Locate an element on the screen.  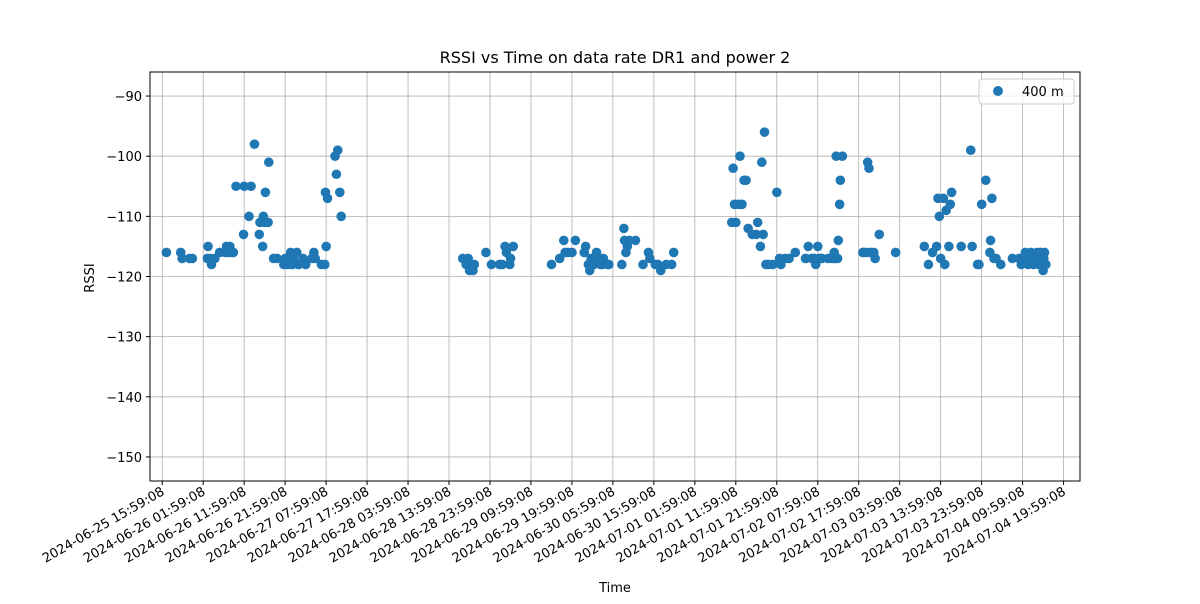
y-tick-label: −130 is located at coordinates (124, 338).